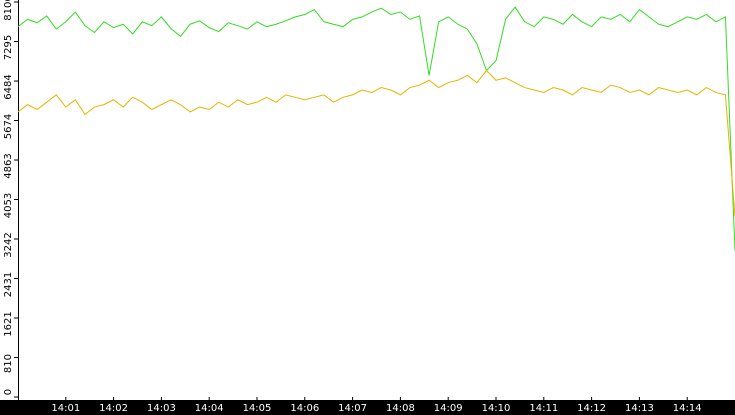  Describe the element at coordinates (8, 10) in the screenshot. I see `y-tick-label: 8106` at that location.